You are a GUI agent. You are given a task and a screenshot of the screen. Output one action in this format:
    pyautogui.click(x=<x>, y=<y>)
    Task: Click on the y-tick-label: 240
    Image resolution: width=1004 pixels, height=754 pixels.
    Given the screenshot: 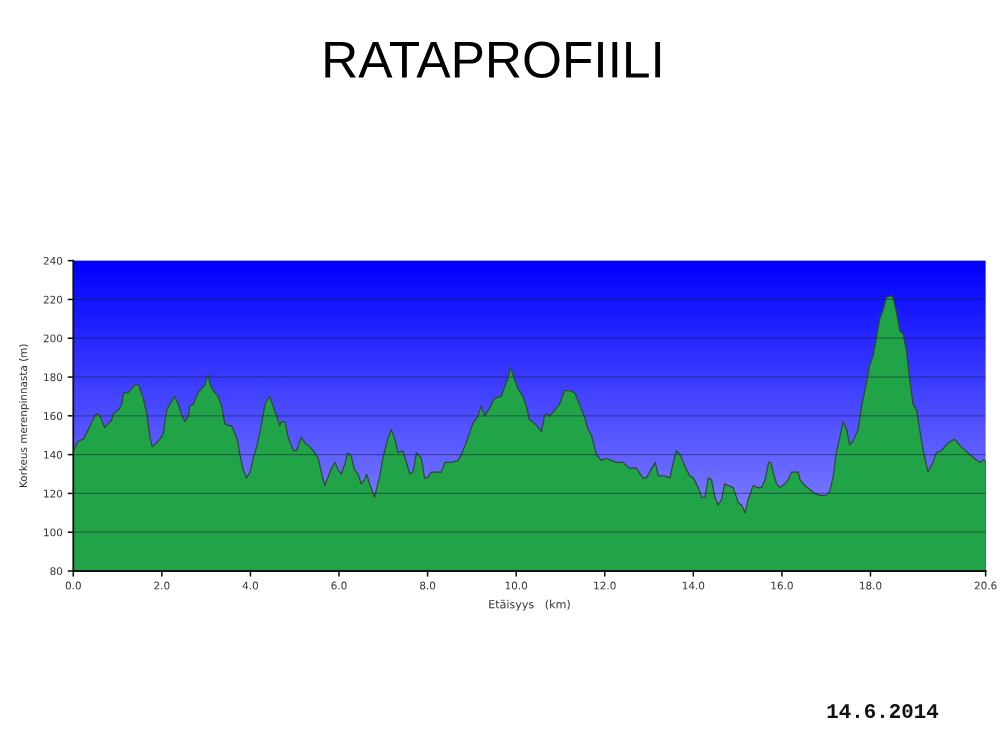 What is the action you would take?
    pyautogui.click(x=53, y=260)
    